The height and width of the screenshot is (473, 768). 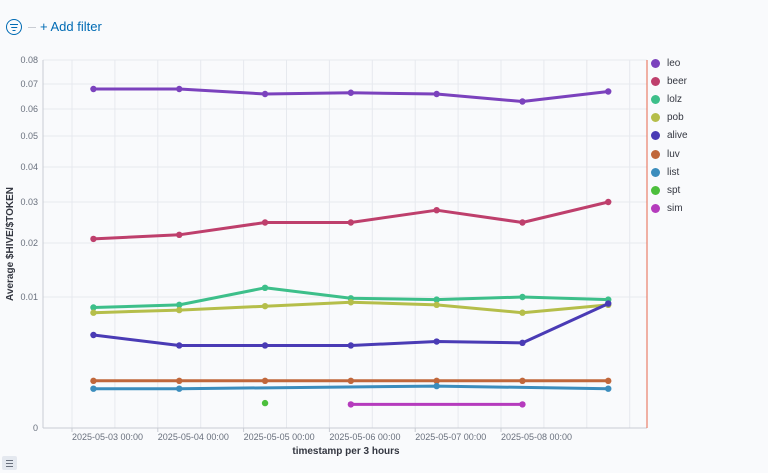 What do you see at coordinates (675, 99) in the screenshot?
I see `legend-label: lolz` at bounding box center [675, 99].